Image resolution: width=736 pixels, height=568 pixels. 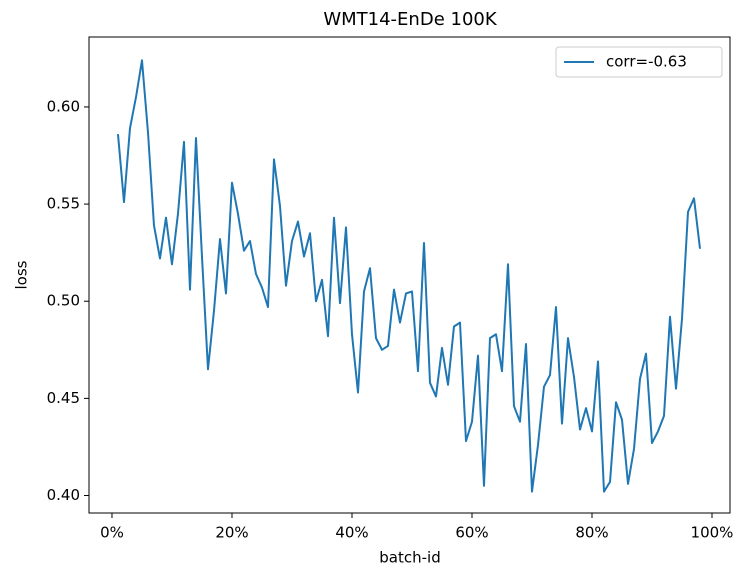 What do you see at coordinates (63, 106) in the screenshot?
I see `y-tick-label: 0.60` at bounding box center [63, 106].